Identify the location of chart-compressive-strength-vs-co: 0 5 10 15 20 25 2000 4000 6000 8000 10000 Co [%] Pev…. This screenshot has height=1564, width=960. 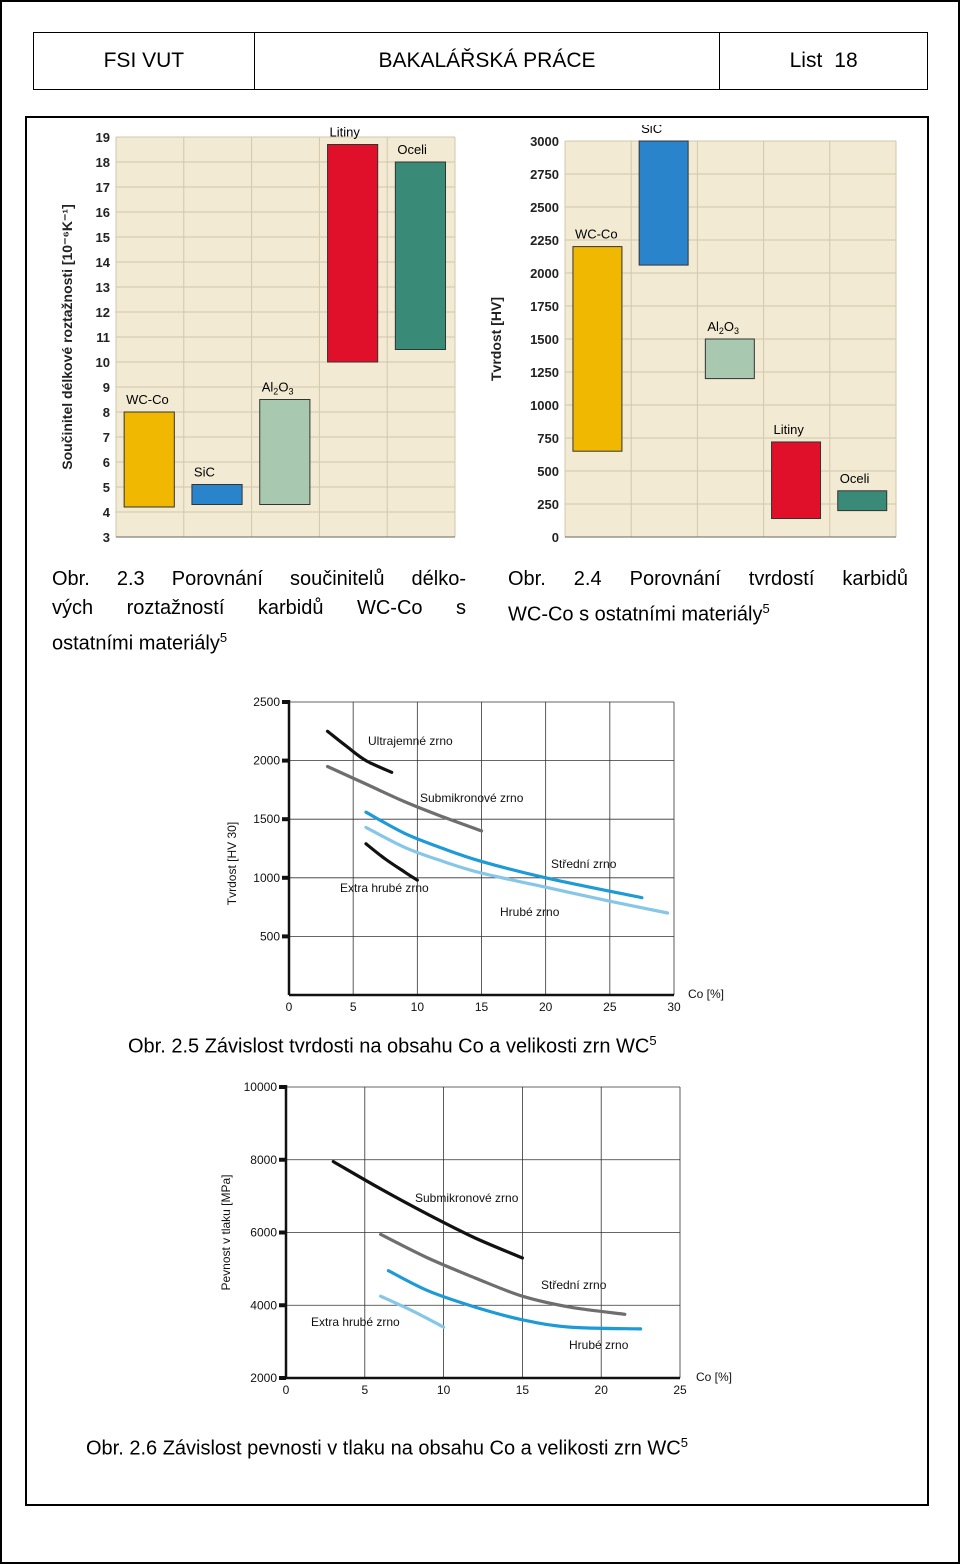
(475, 1238).